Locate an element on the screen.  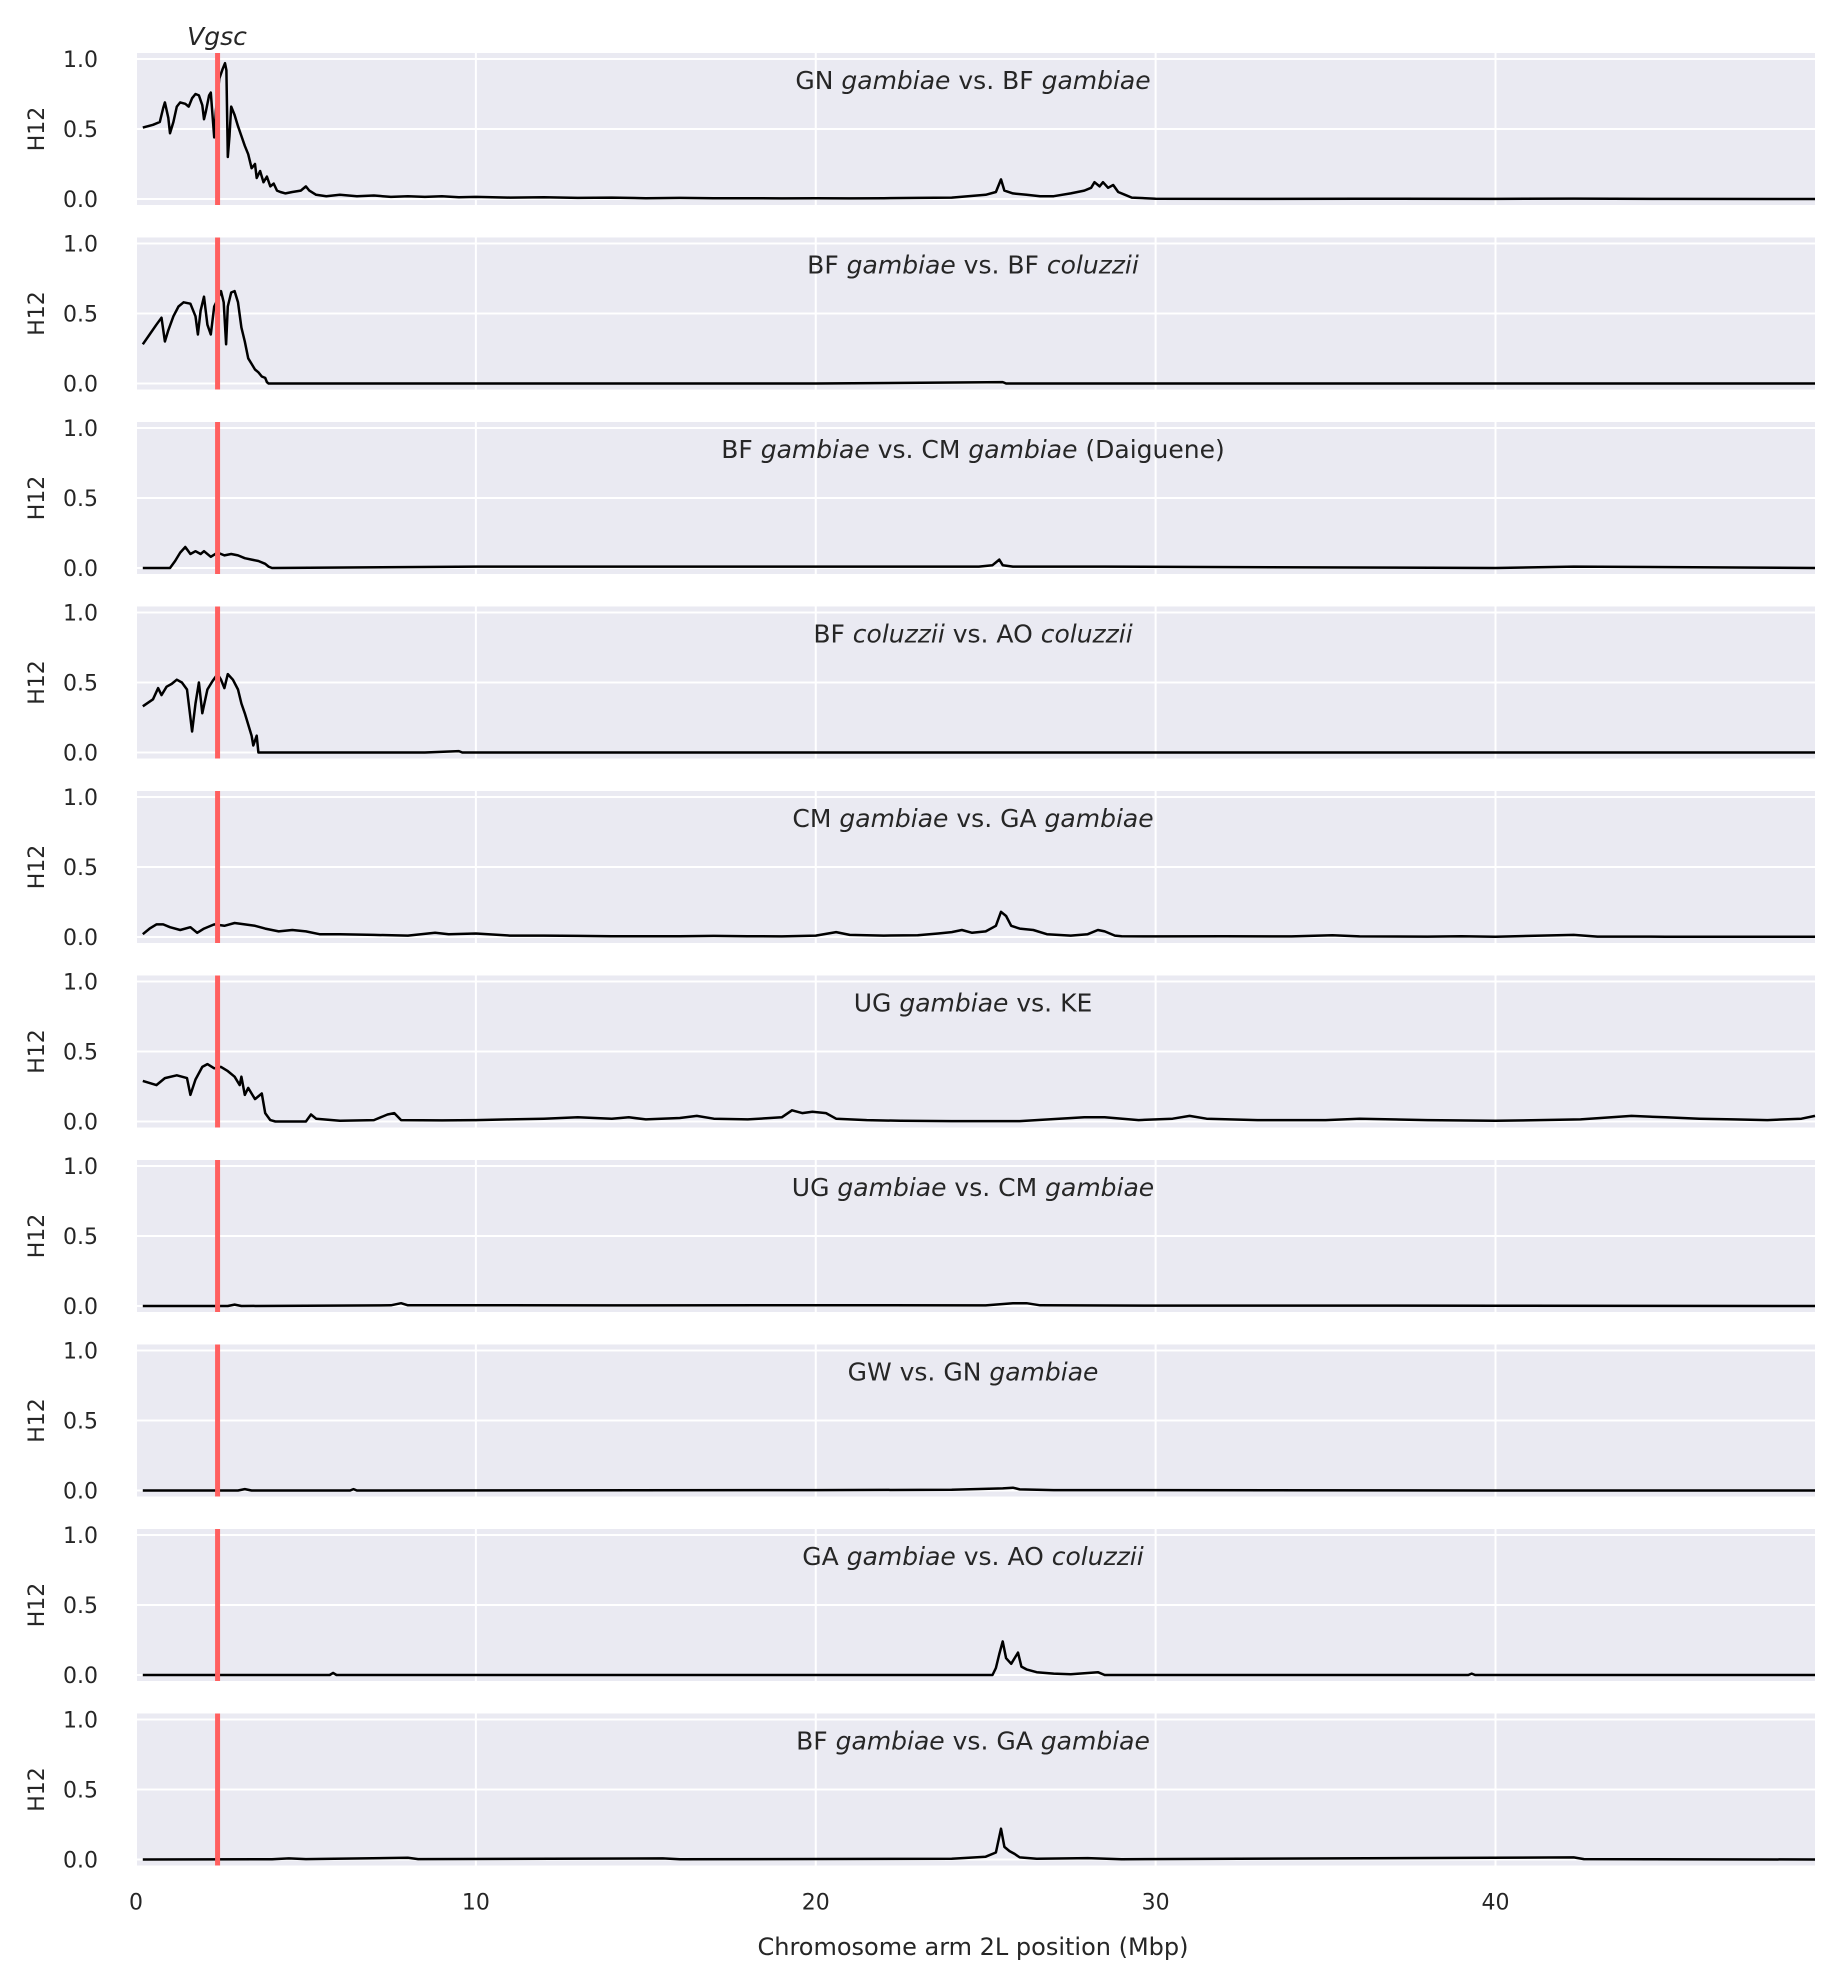
panel-title: BF gambiae vs. CM gambiae (Daiguene) is located at coordinates (973, 449).